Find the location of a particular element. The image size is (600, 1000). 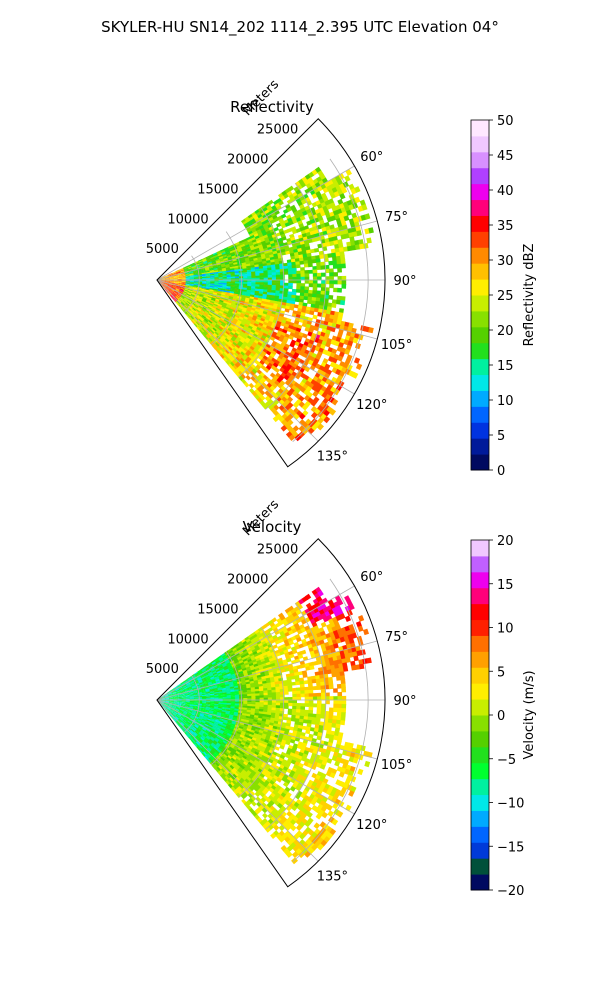

range-tick-label: 25000 is located at coordinates (277, 130).